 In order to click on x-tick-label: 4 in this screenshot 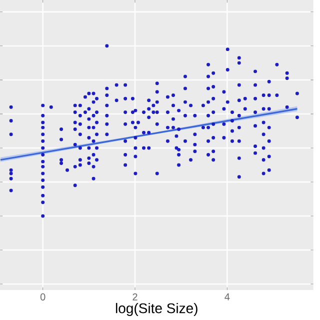, I will do `click(227, 296)`.